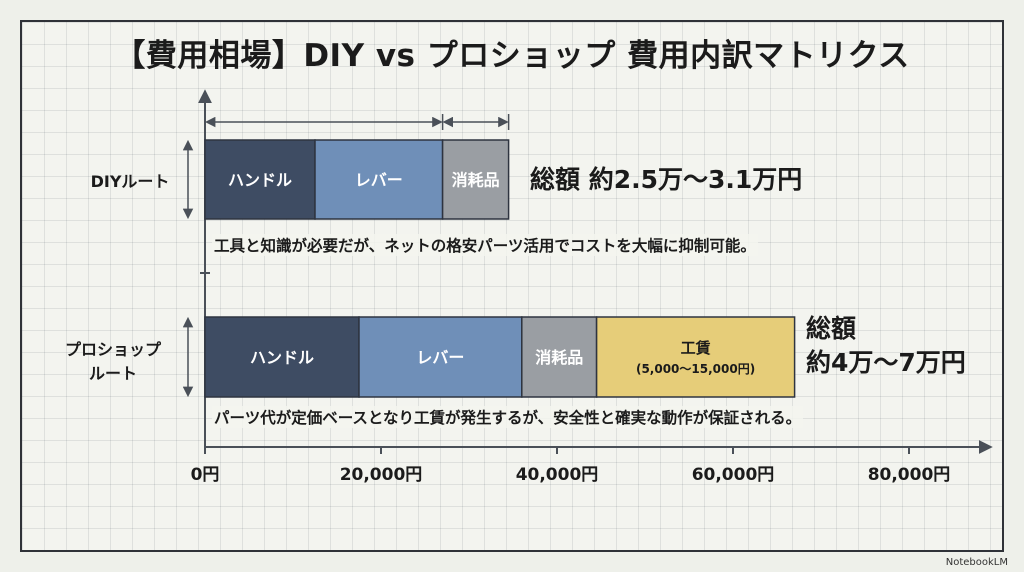 The height and width of the screenshot is (572, 1024). I want to click on x-tick-label: 80,000円, so click(909, 475).